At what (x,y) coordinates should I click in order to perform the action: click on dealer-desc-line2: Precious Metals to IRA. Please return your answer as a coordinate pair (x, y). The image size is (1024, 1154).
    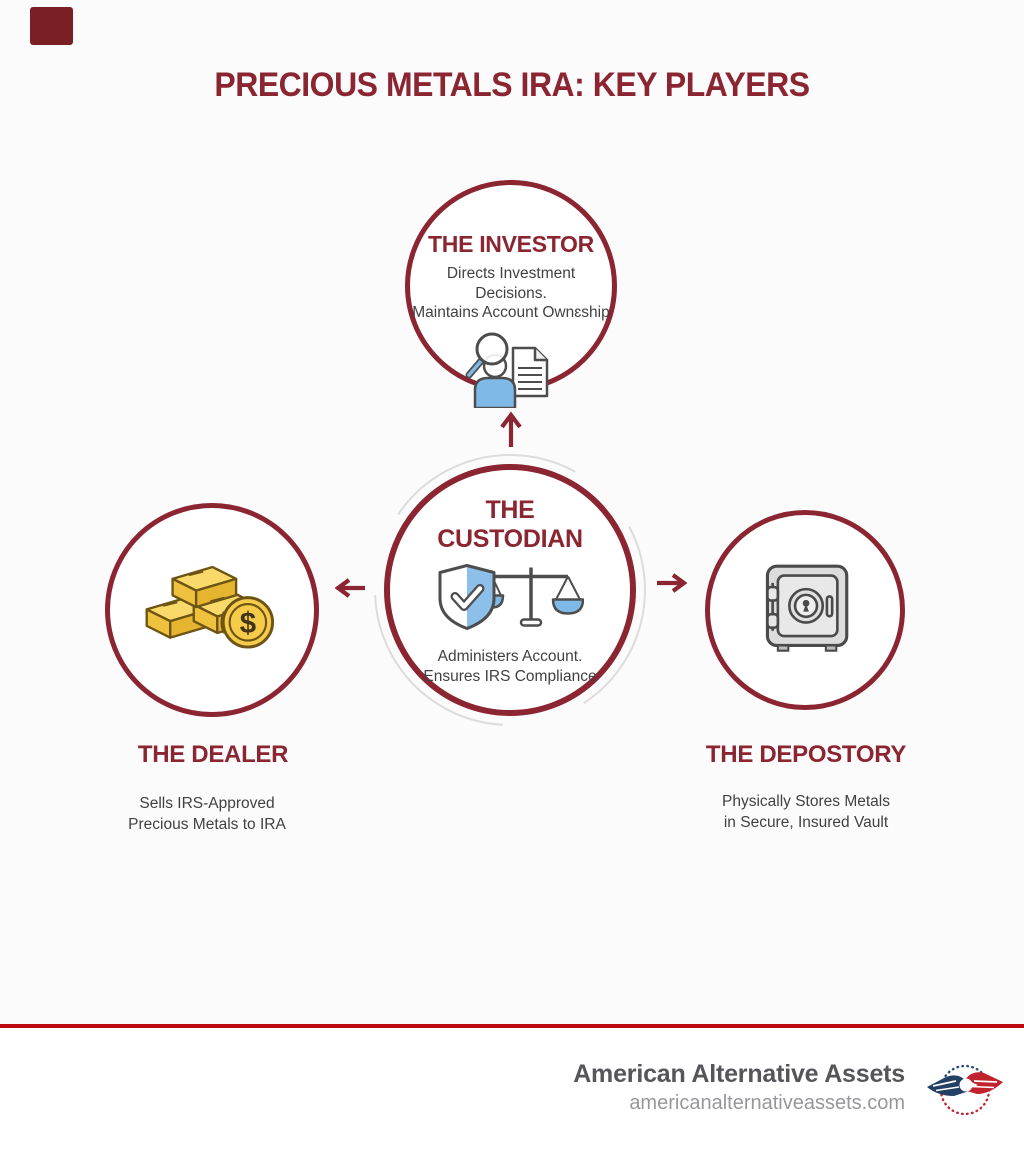
    Looking at the image, I should click on (207, 824).